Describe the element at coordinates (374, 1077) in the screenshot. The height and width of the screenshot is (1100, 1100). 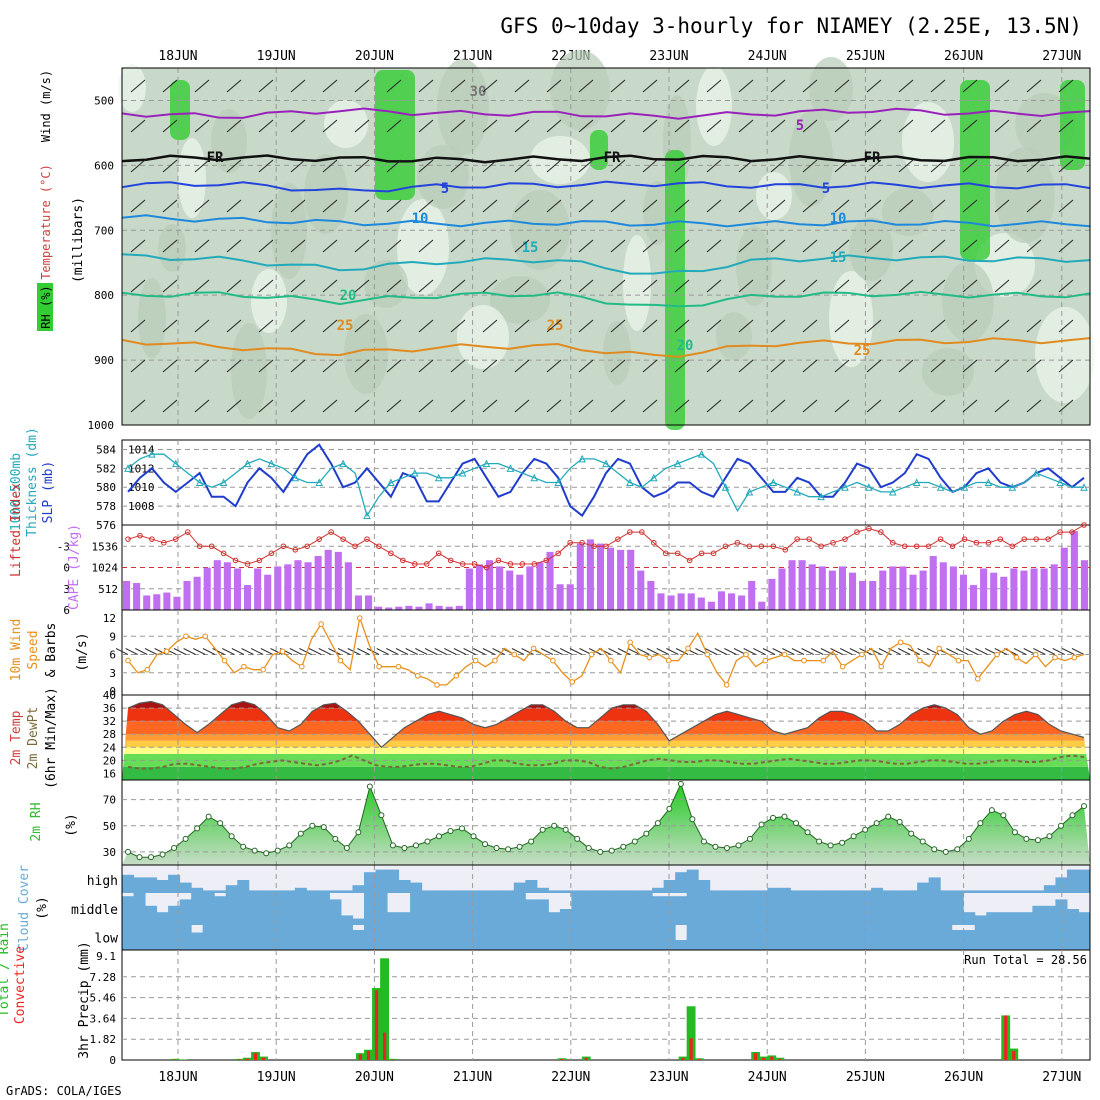
I see `date-label: 20JUN` at that location.